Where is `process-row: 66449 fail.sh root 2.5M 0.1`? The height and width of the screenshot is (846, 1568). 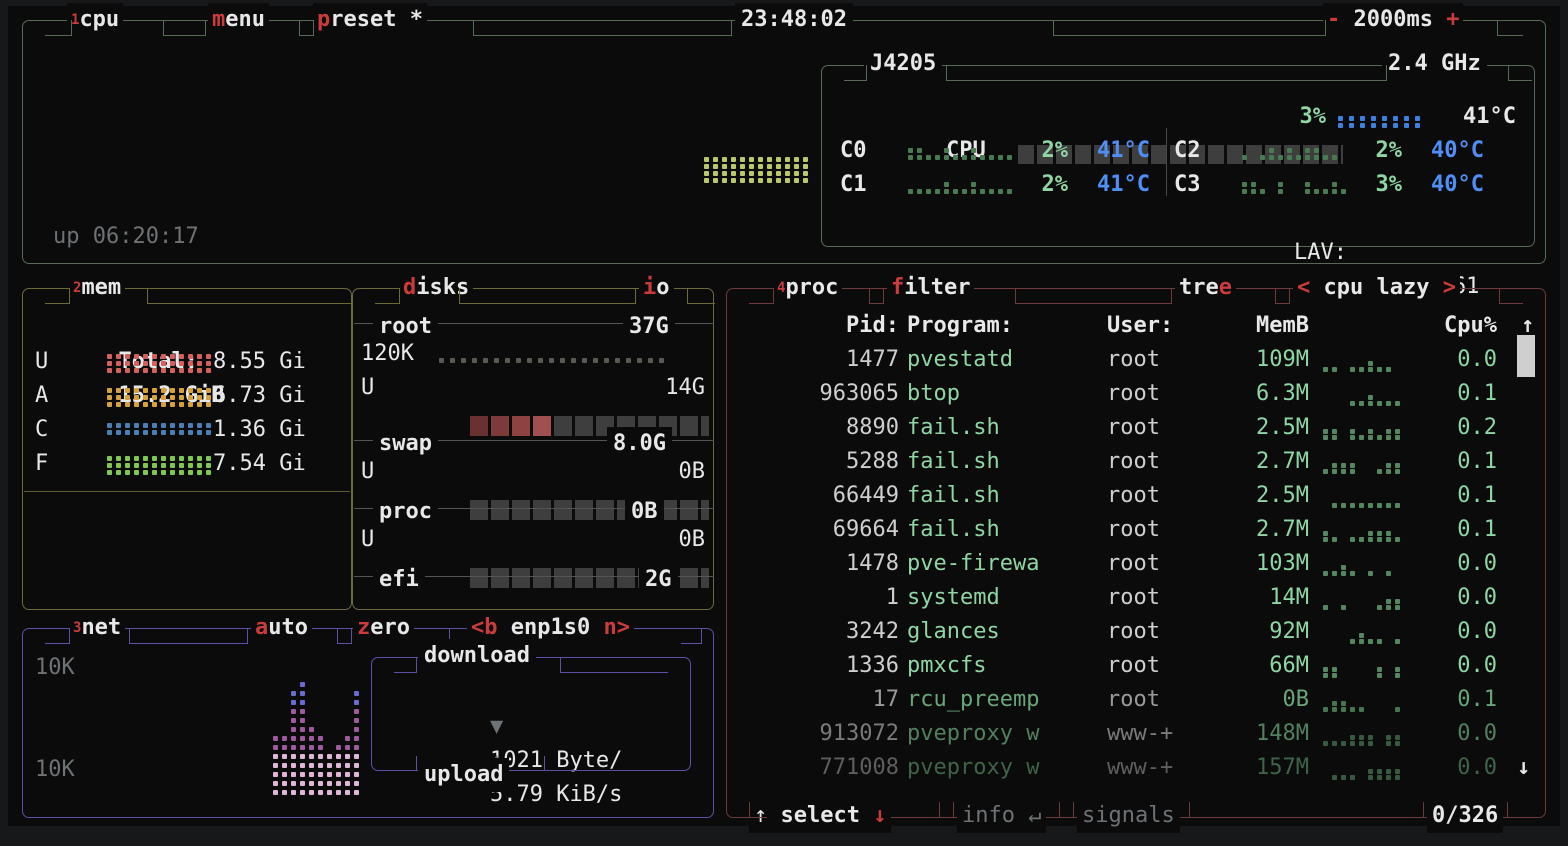
process-row: 66449 fail.sh root 2.5M 0.1 is located at coordinates (1136, 425).